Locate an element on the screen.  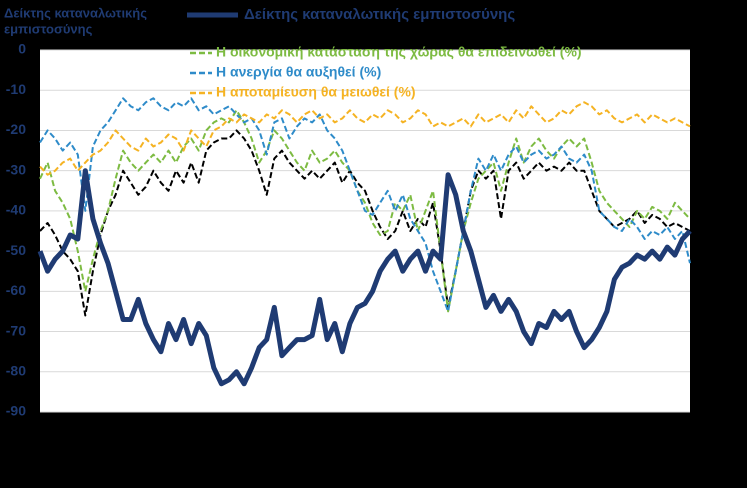
legend-label: Δείκτης καταναλωτικής εμπιστοσύνης is located at coordinates (379, 14).